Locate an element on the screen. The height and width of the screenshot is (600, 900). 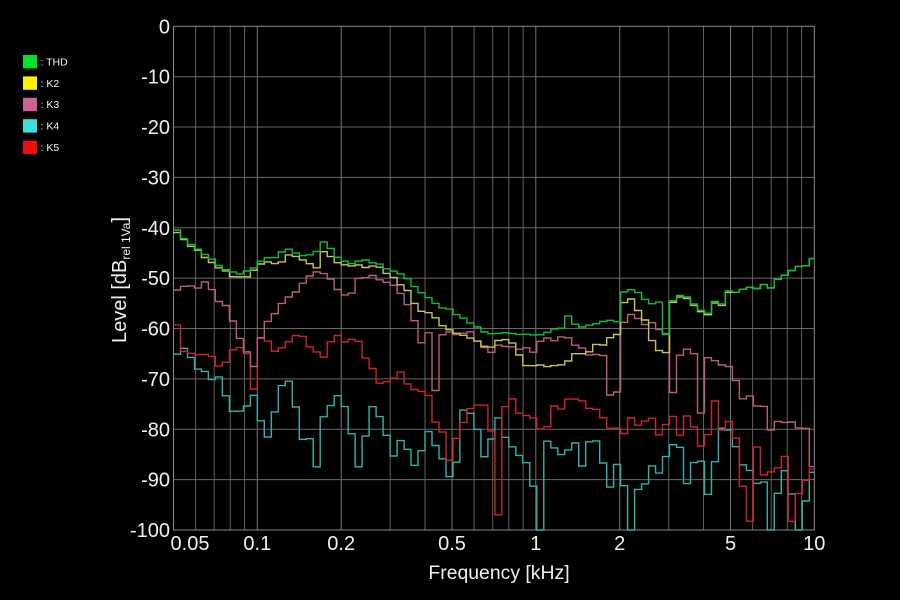
svg-text: 1 is located at coordinates (535, 544).